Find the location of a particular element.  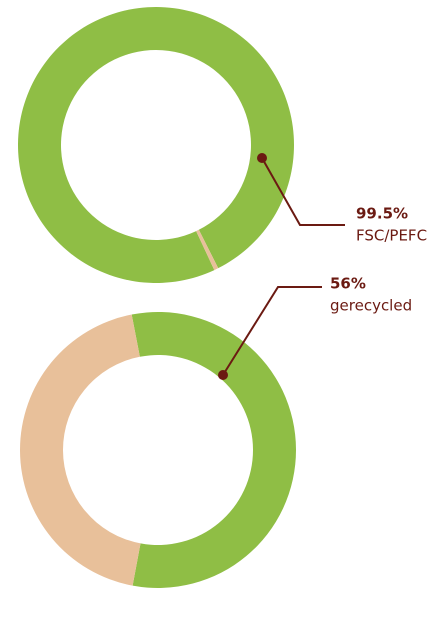

value-label: 99.5% is located at coordinates (382, 214).